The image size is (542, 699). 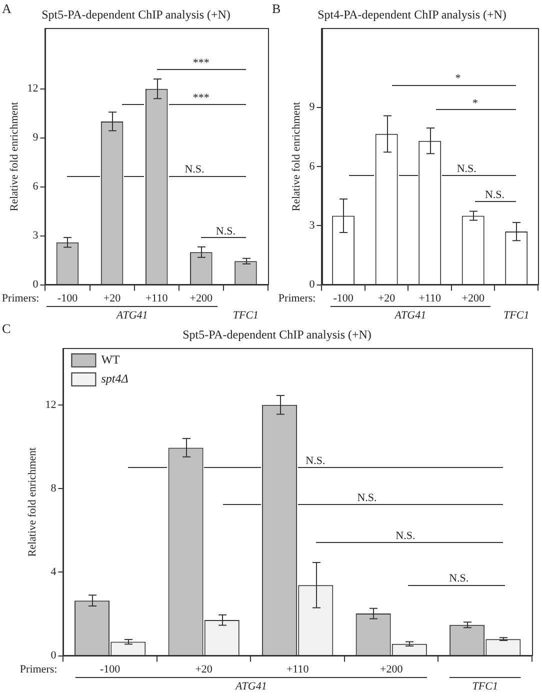 I want to click on legend-label: spt4Δ, so click(x=114, y=379).